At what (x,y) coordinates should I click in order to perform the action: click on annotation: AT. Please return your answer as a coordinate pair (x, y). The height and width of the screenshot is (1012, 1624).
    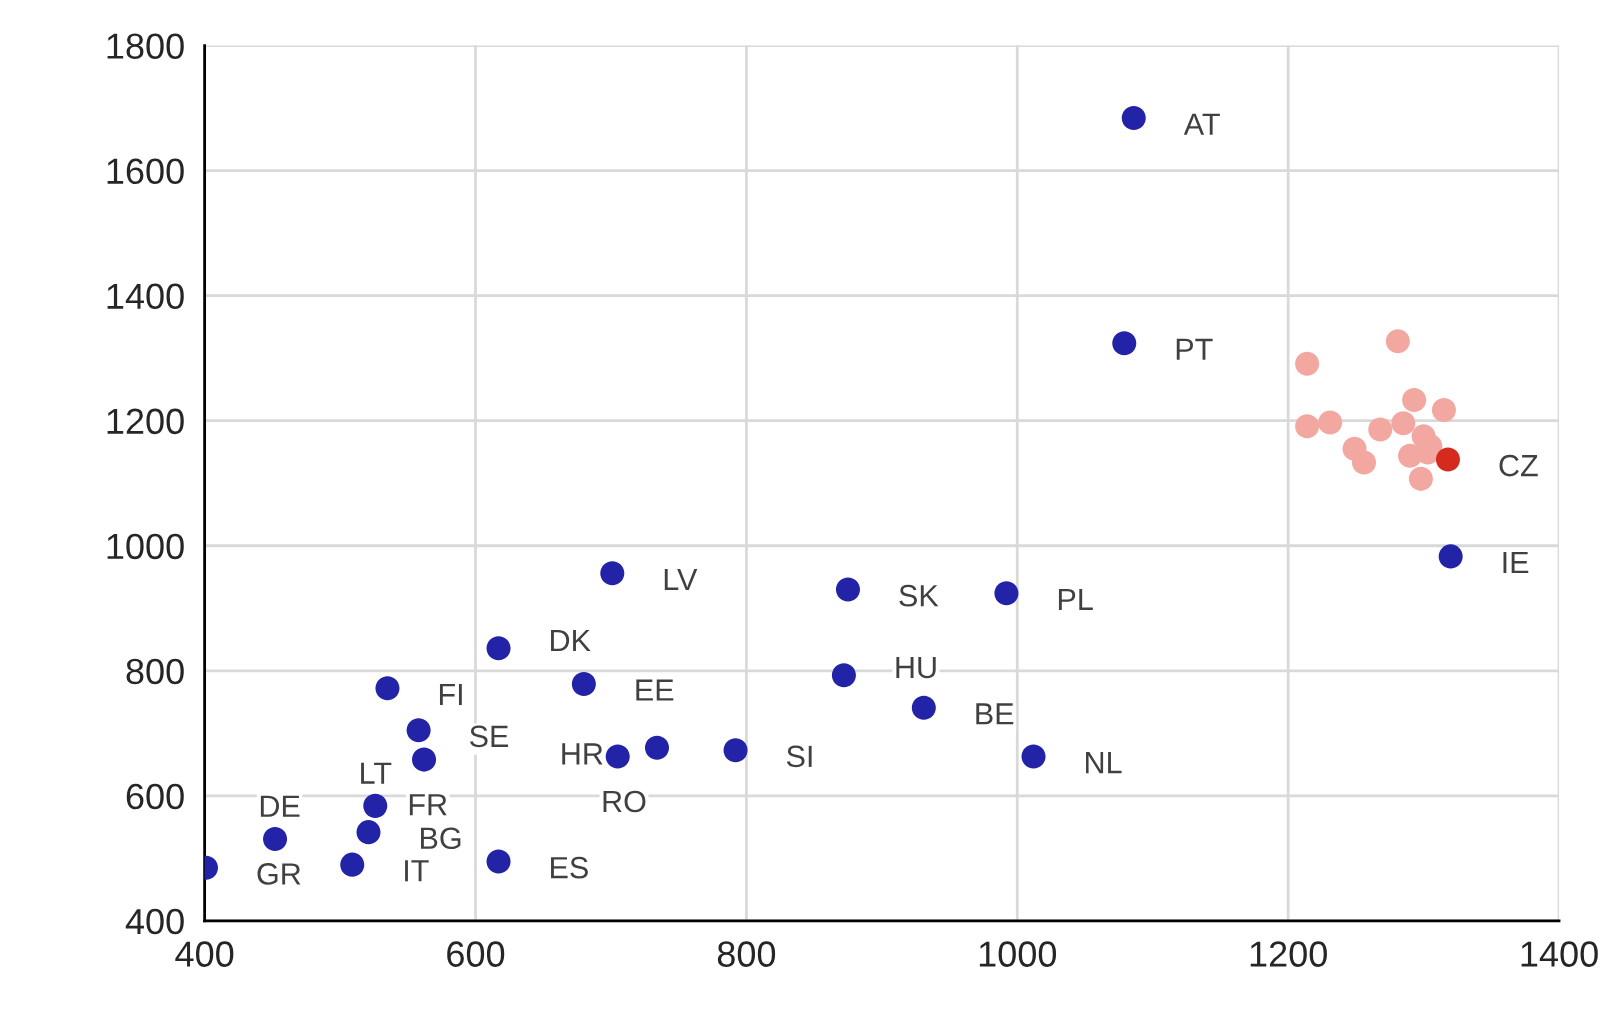
    Looking at the image, I should click on (1201, 124).